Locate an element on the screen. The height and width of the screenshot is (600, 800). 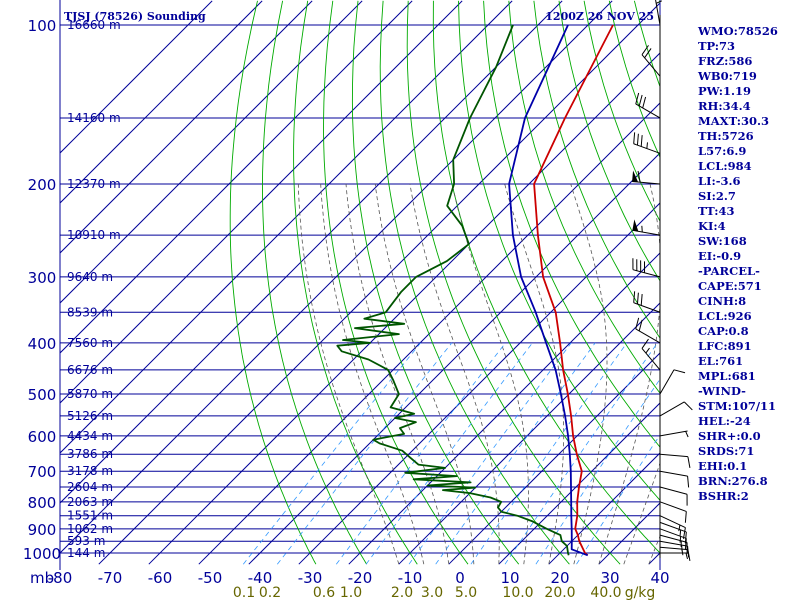
mixing-ratio-label: 5.0 is located at coordinates (466, 592).